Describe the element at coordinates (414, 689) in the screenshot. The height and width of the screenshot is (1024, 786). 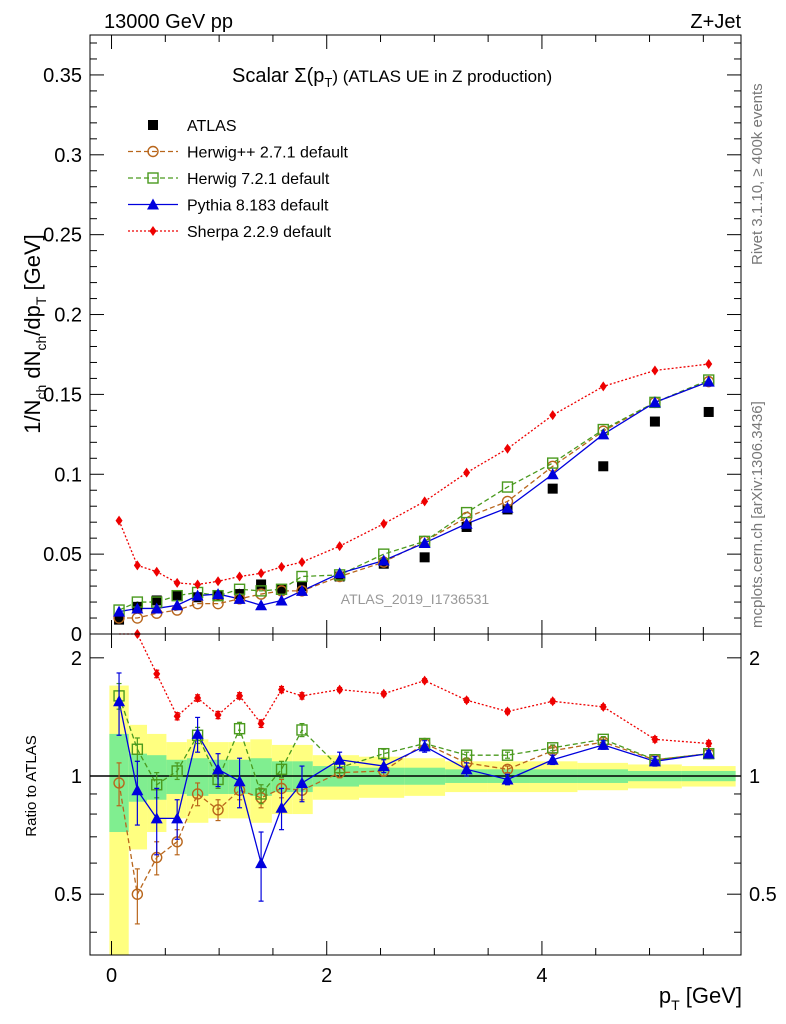
I see `sherpa-2-2-9-default-line-ratio` at that location.